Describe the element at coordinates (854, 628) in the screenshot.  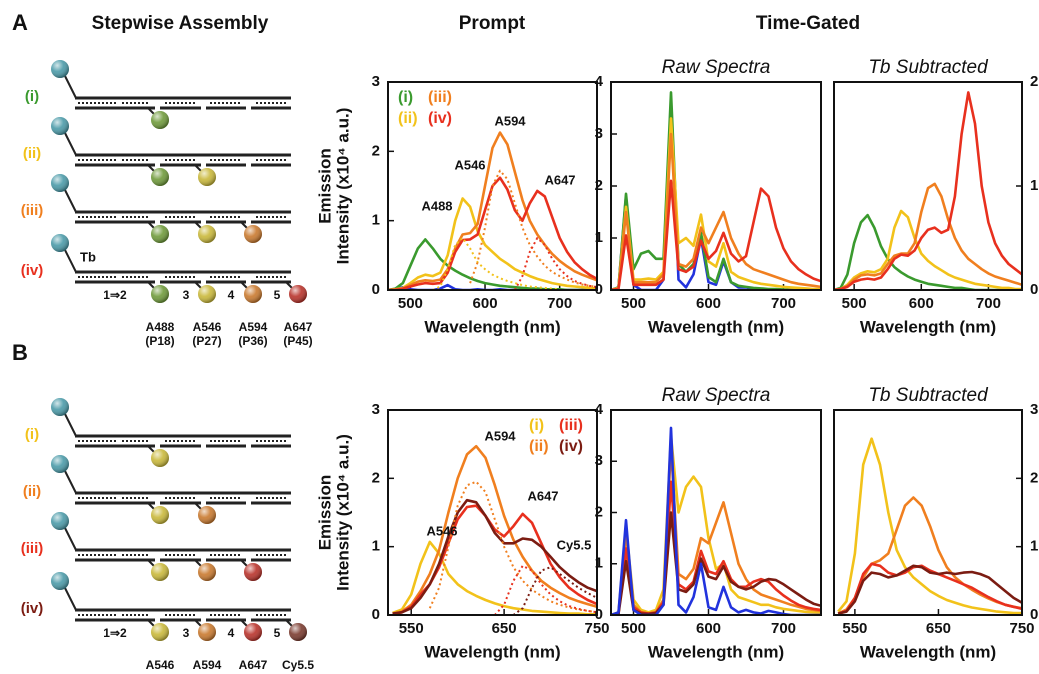
I see `x-tick-label: 550` at that location.